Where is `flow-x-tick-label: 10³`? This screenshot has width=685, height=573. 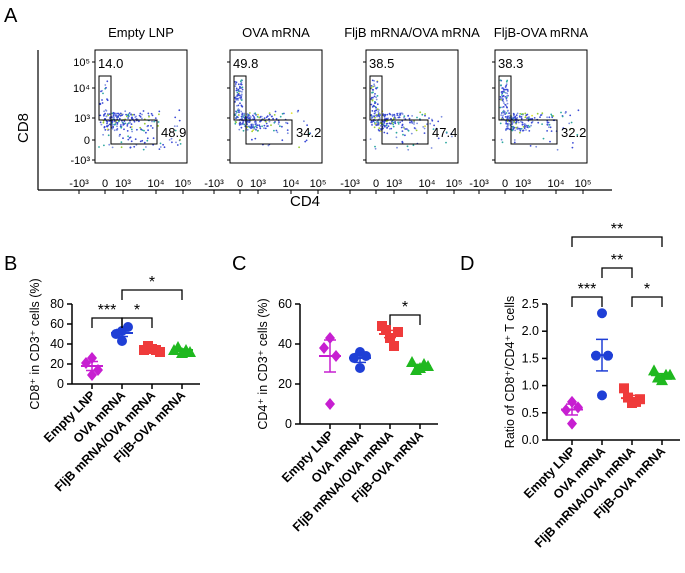
flow-x-tick-label: 10³ is located at coordinates (123, 184).